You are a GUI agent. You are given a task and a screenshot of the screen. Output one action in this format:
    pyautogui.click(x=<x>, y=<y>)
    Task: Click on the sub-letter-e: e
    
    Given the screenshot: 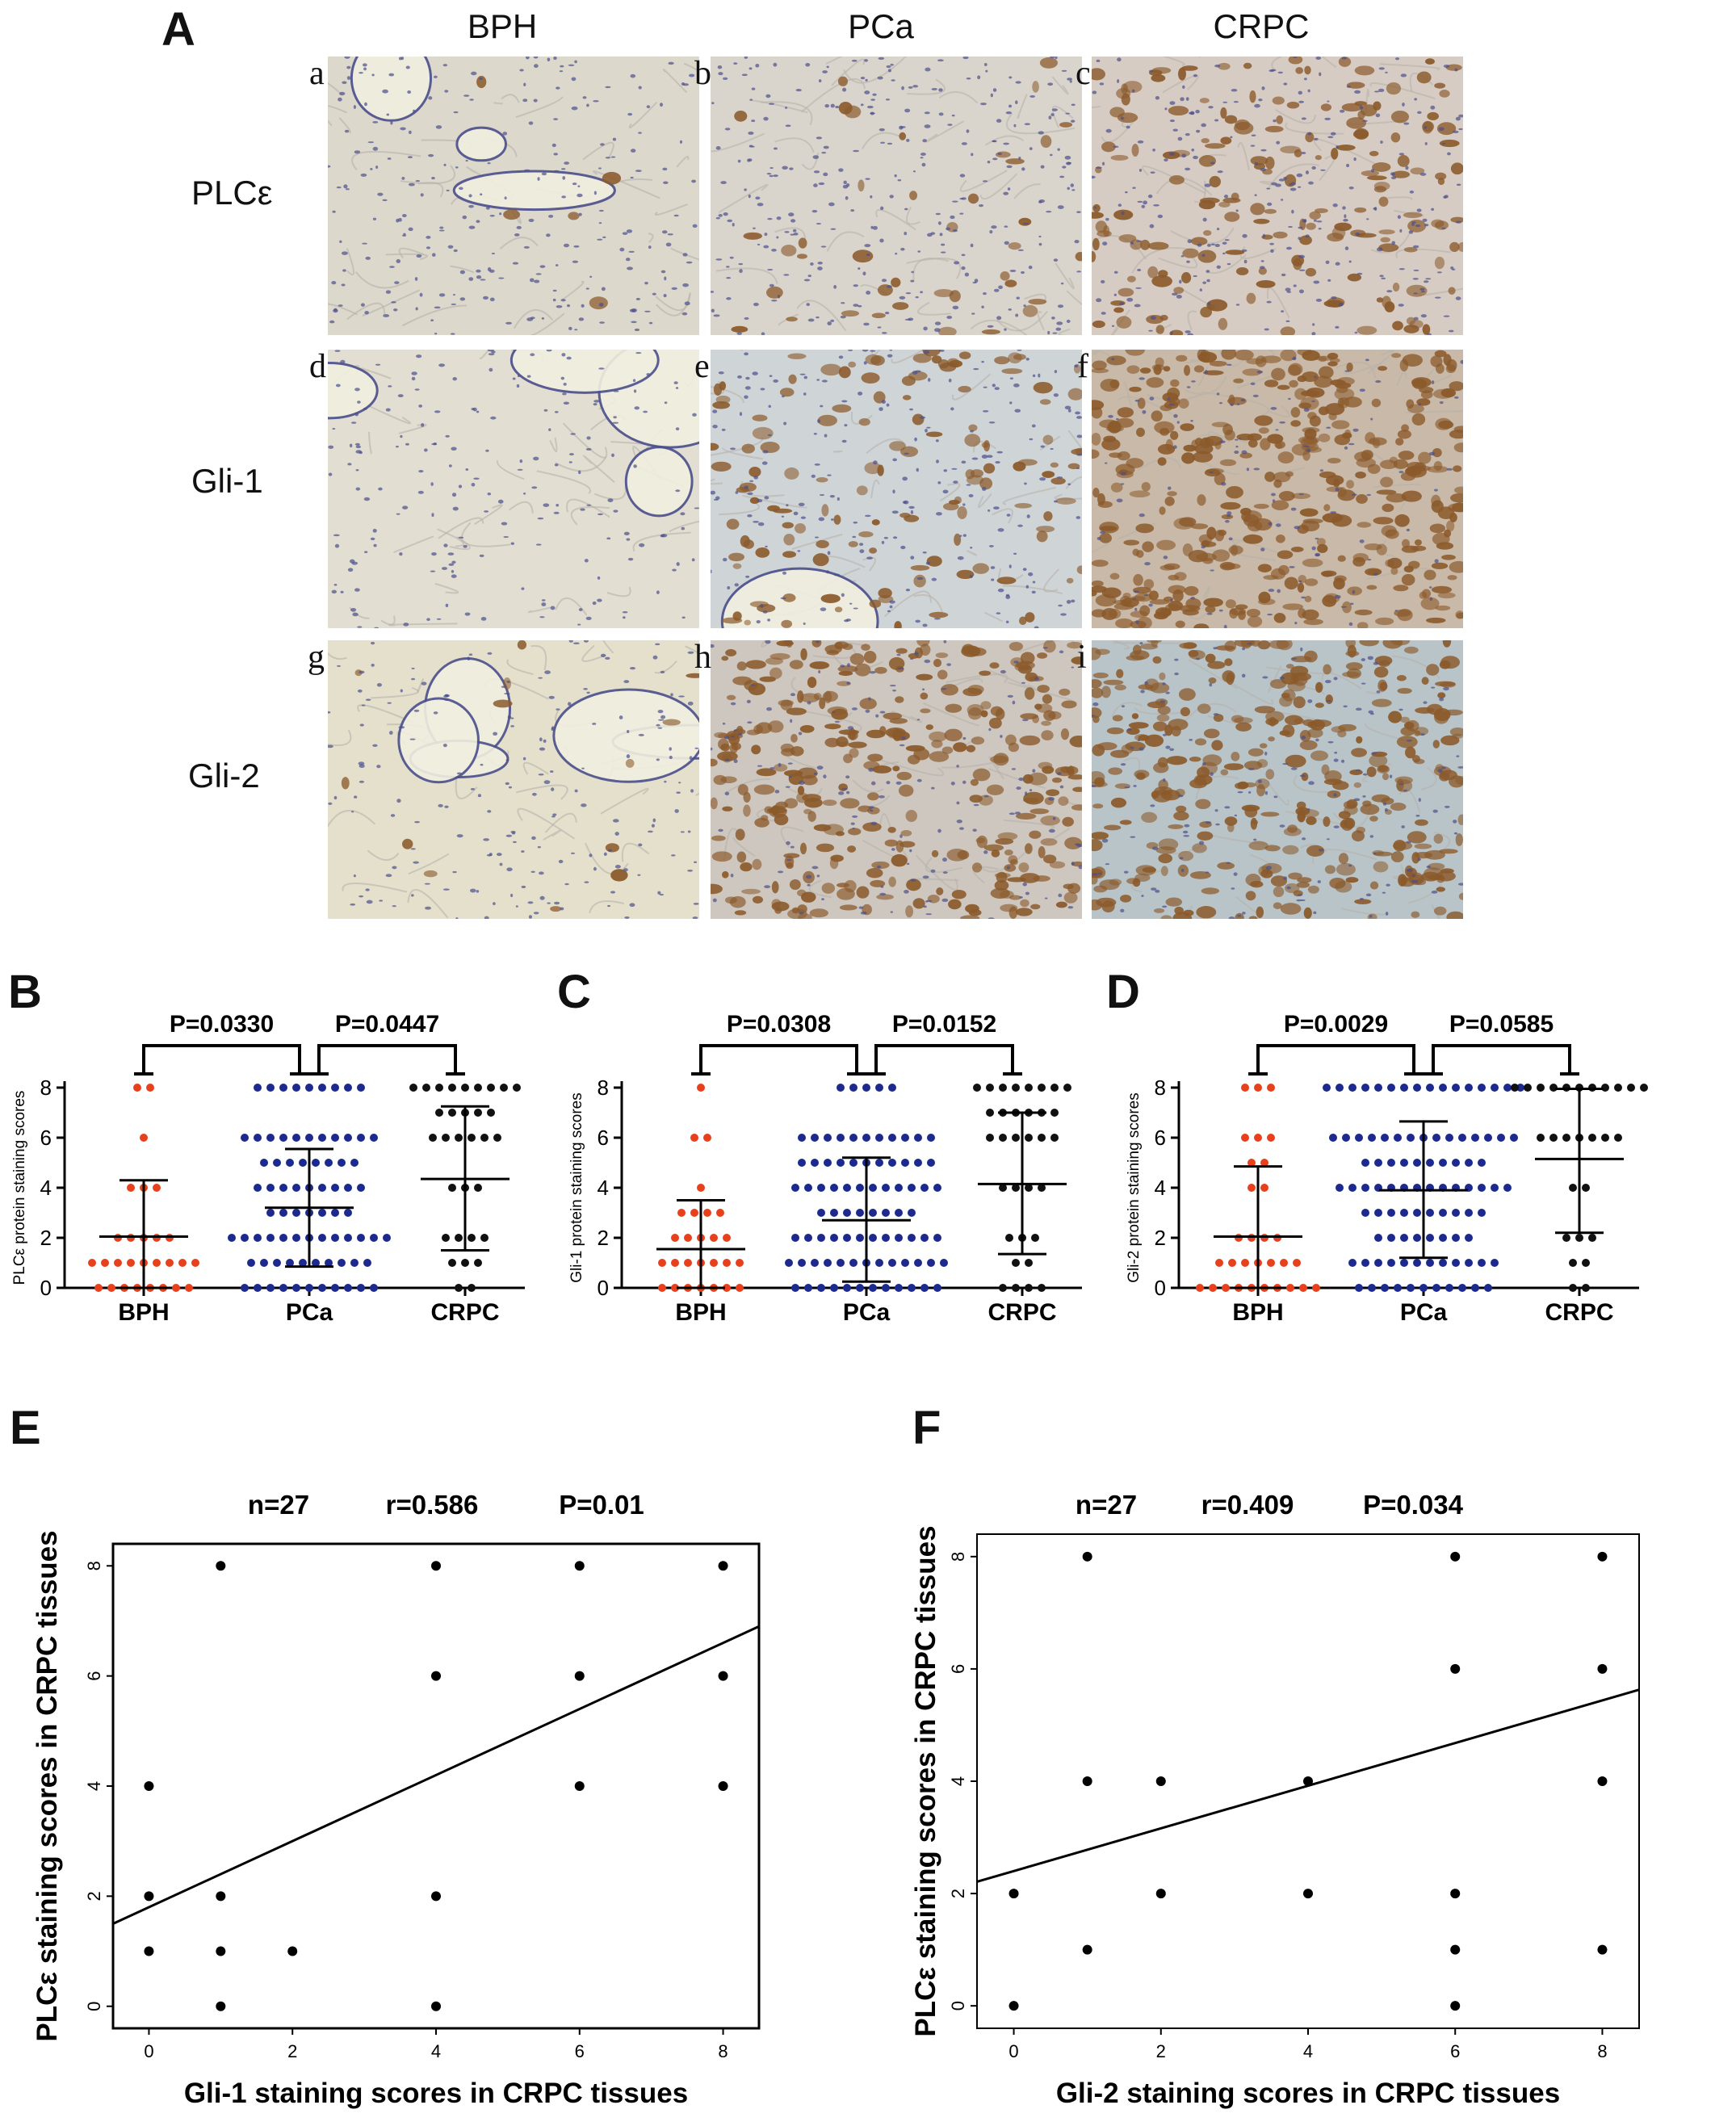 What is the action you would take?
    pyautogui.click(x=702, y=367)
    